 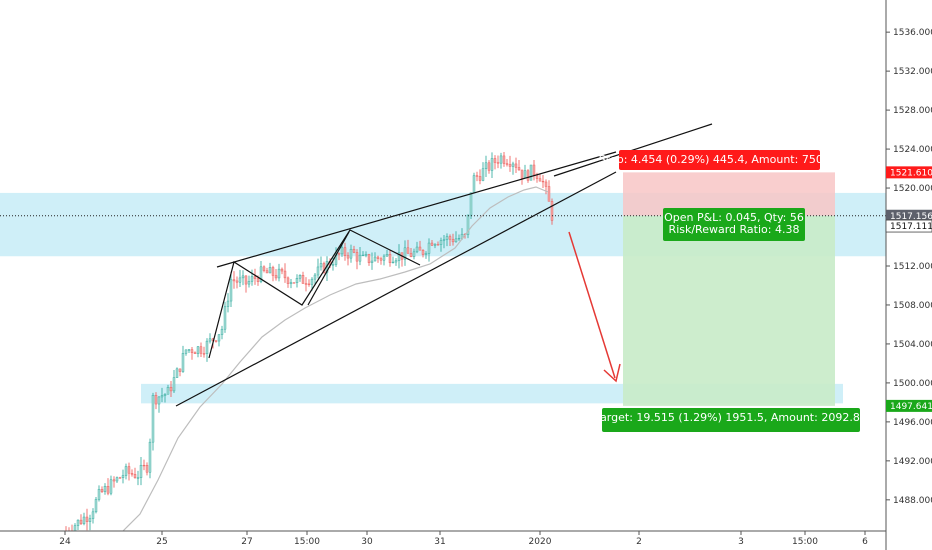 What do you see at coordinates (909, 275) in the screenshot?
I see `price-axis` at bounding box center [909, 275].